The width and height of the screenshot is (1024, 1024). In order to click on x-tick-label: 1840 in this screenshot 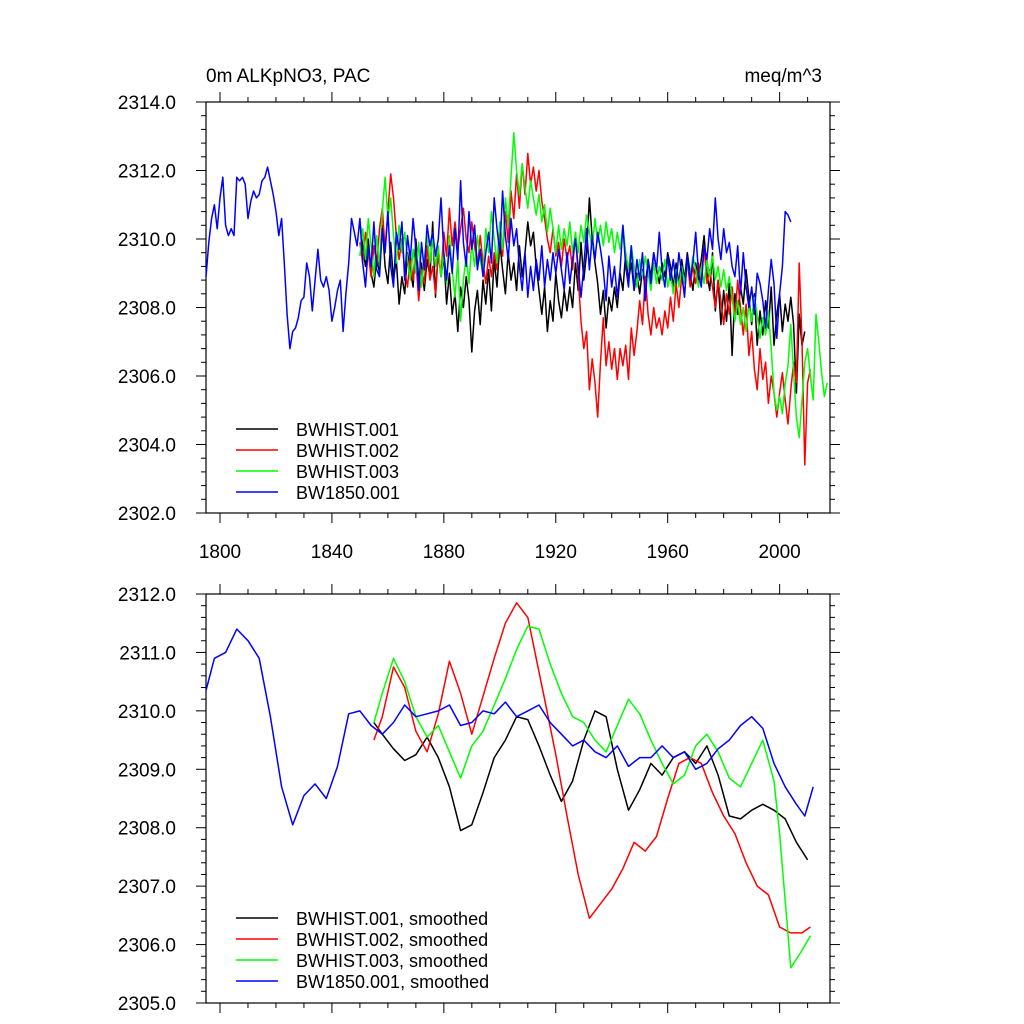, I will do `click(332, 552)`.